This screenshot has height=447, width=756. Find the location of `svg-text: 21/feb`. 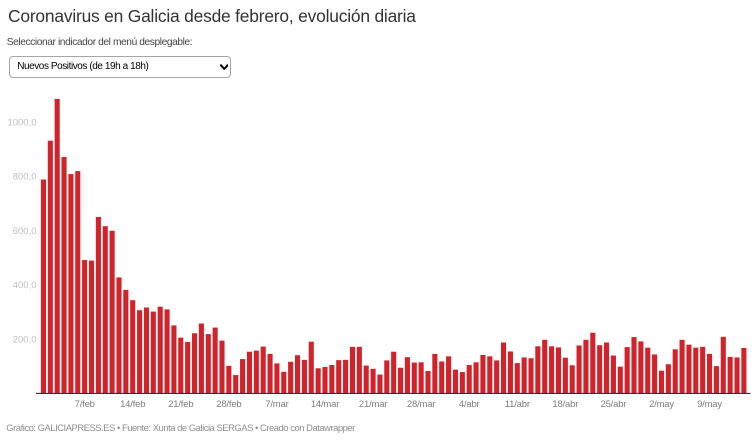

svg-text: 21/feb is located at coordinates (180, 404).